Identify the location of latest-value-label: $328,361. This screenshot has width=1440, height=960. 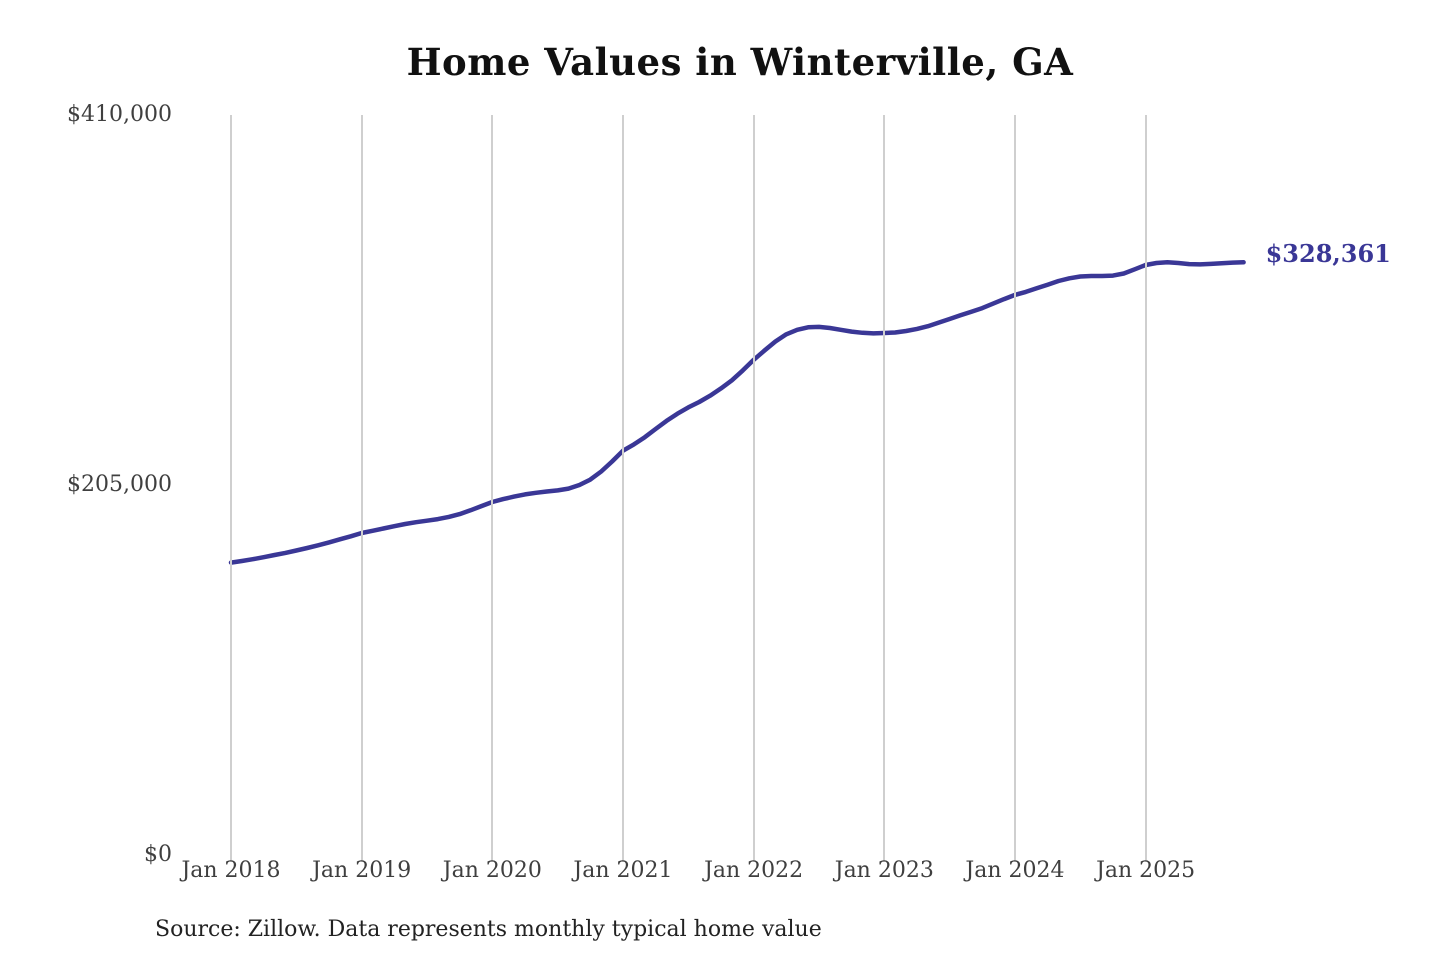
(1328, 254).